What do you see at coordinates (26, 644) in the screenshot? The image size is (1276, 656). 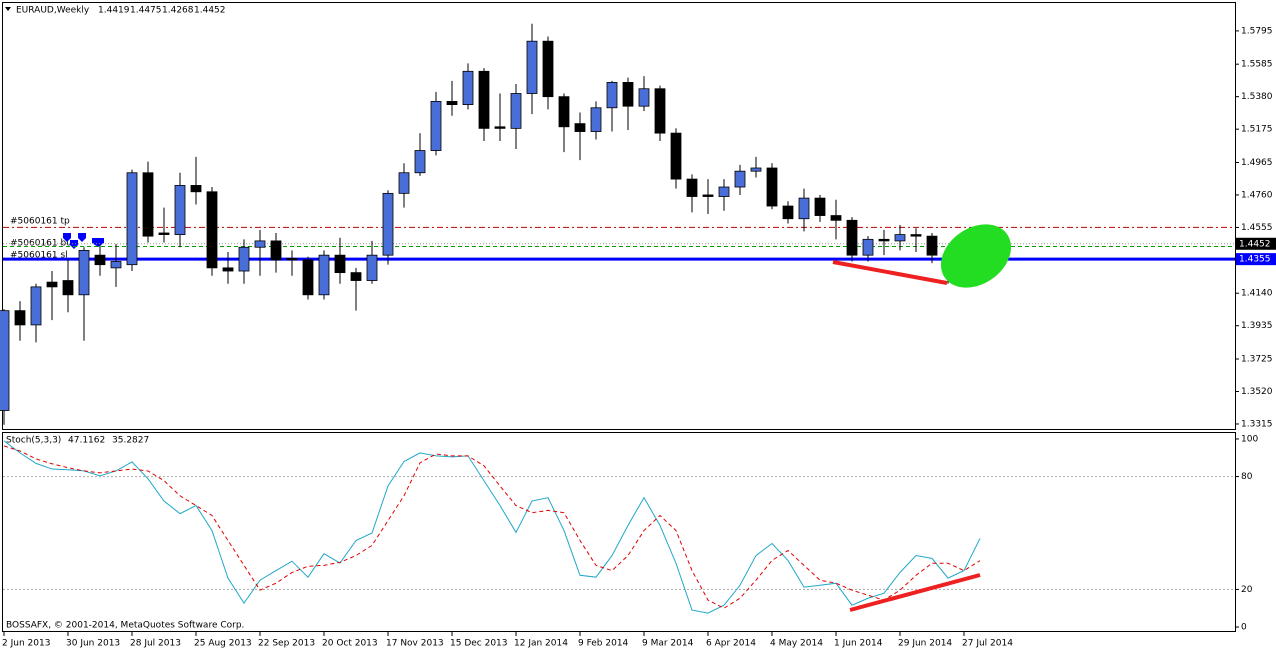 I see `x-tick-label: 2 Jun 2013` at bounding box center [26, 644].